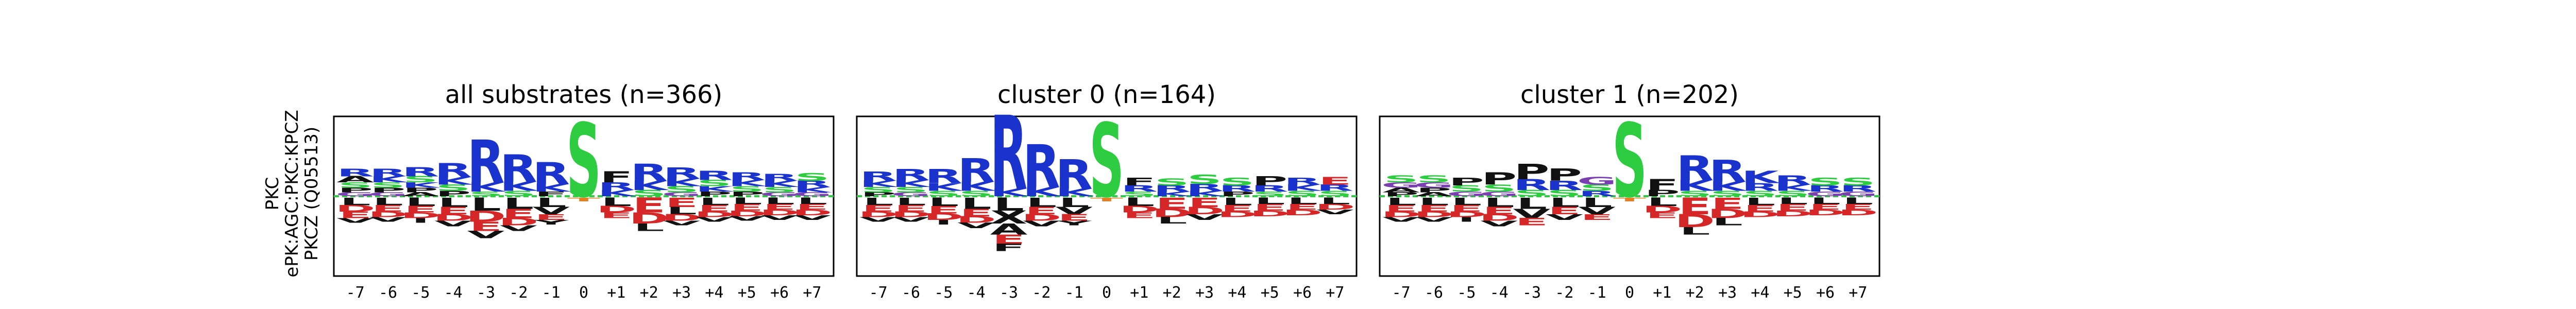  What do you see at coordinates (944, 222) in the screenshot?
I see `logo-letter-I: I` at bounding box center [944, 222].